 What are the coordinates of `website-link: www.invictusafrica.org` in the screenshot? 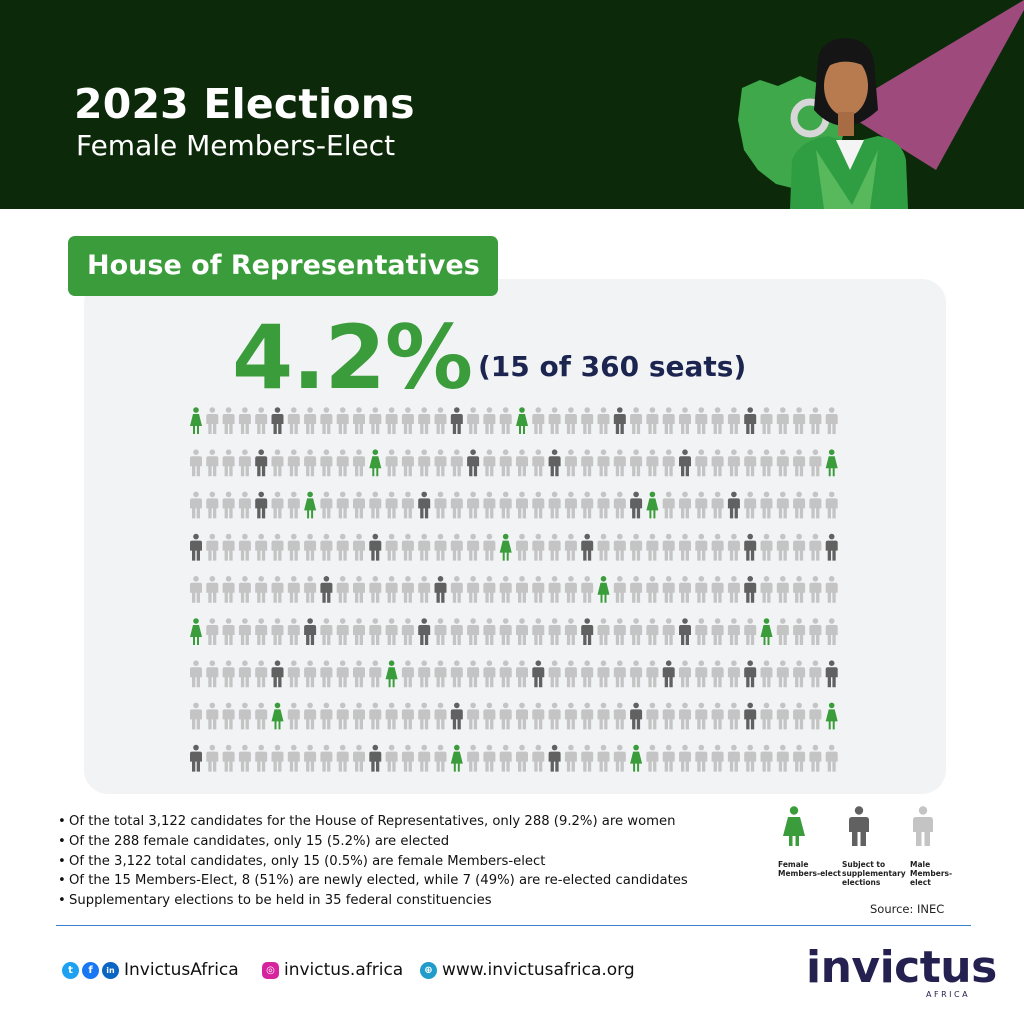 It's located at (538, 970).